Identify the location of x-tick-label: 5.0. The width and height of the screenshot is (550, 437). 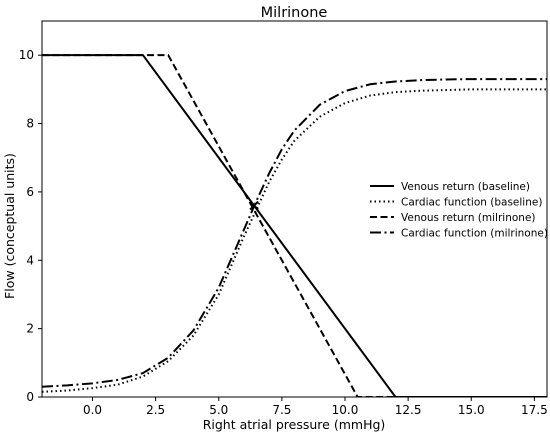
(218, 410).